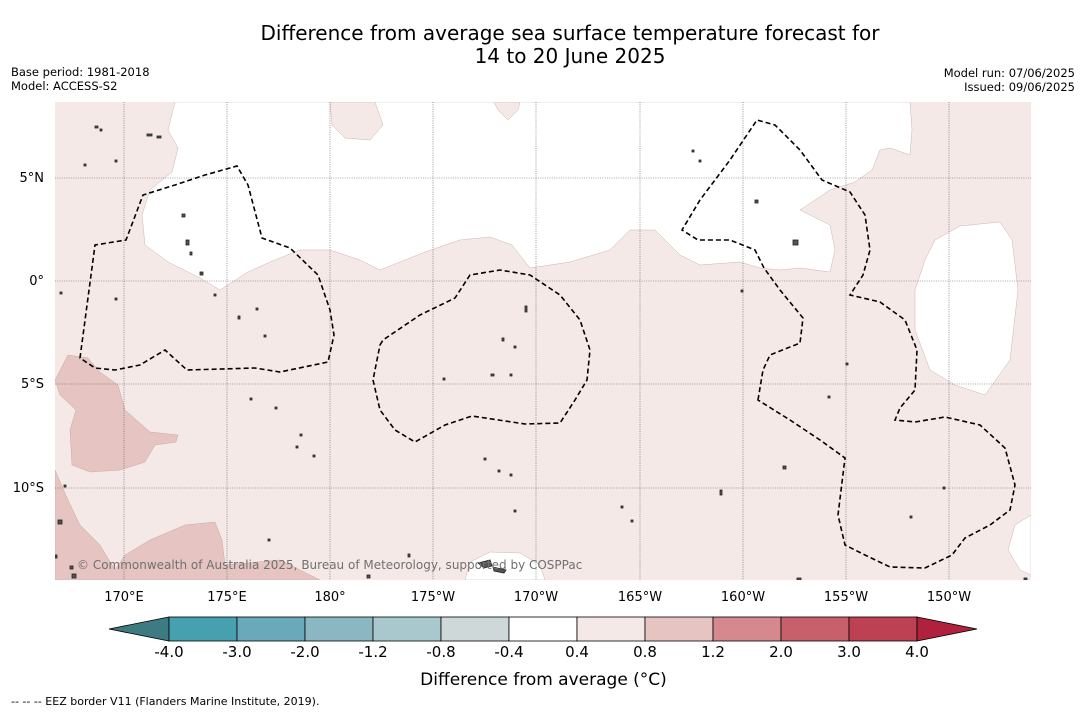  I want to click on cbar-tick: 0.4, so click(577, 652).